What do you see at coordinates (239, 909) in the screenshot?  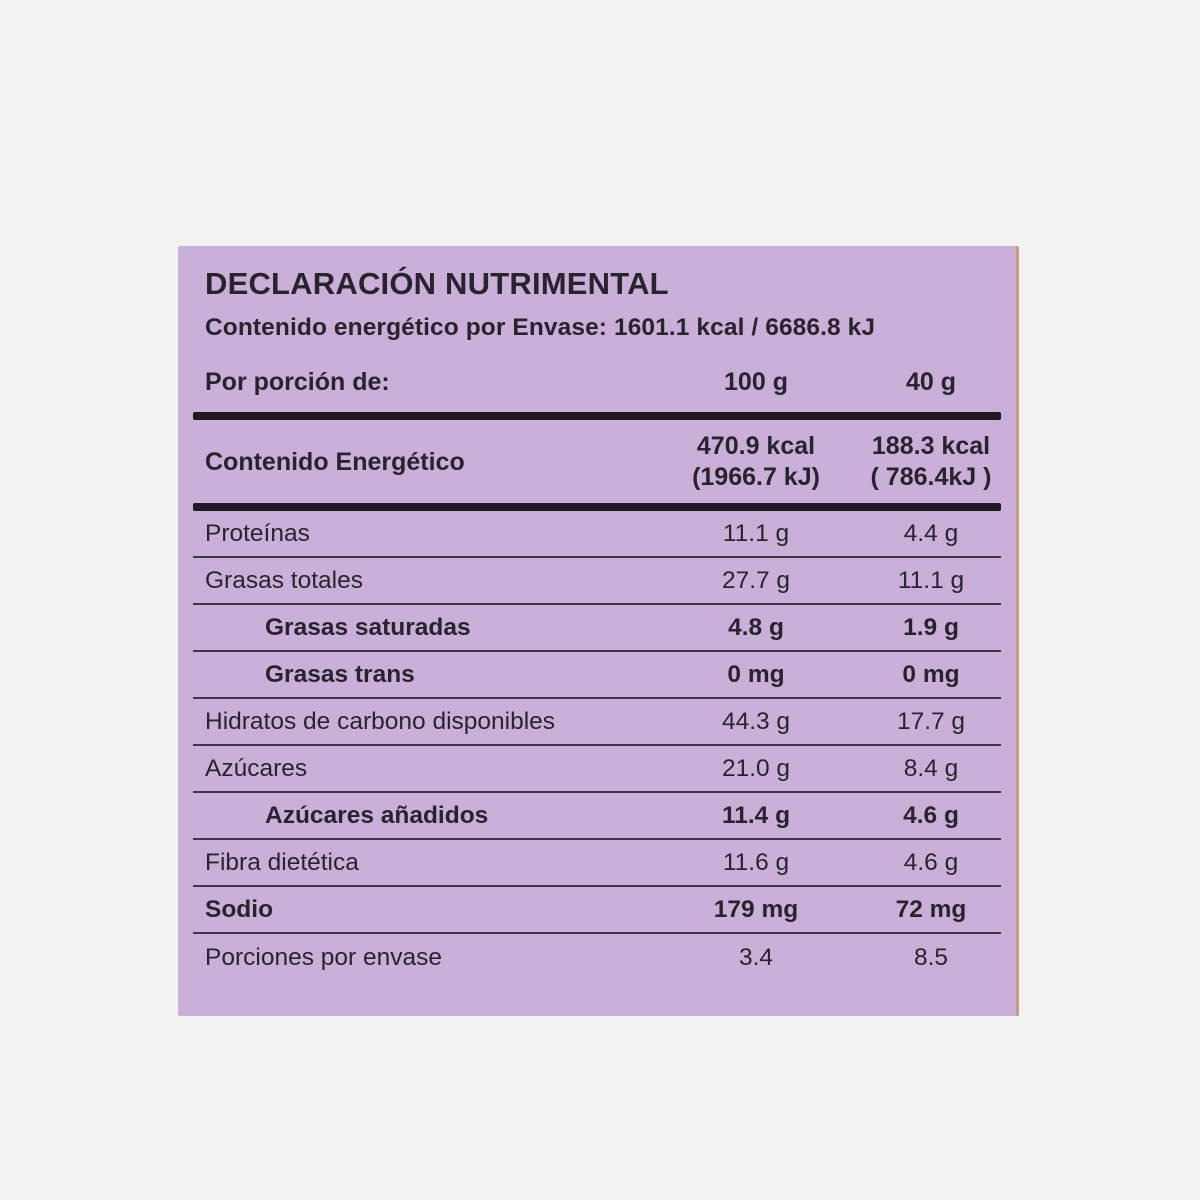 I see `nutrient-label: Sodio` at bounding box center [239, 909].